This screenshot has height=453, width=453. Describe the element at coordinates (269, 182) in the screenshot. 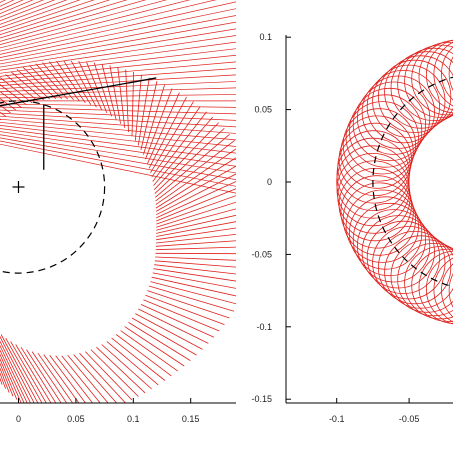

I see `right-y-tick-label: 0` at that location.